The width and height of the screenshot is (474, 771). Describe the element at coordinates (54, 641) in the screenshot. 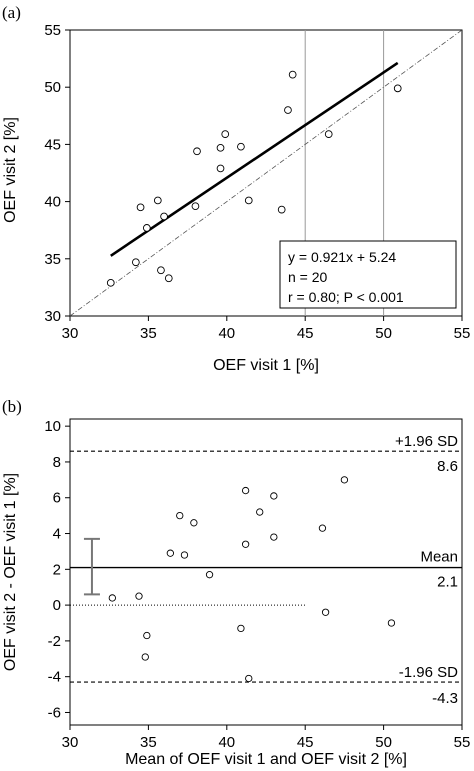

I see `panel-b-y-tick-label: -2` at that location.